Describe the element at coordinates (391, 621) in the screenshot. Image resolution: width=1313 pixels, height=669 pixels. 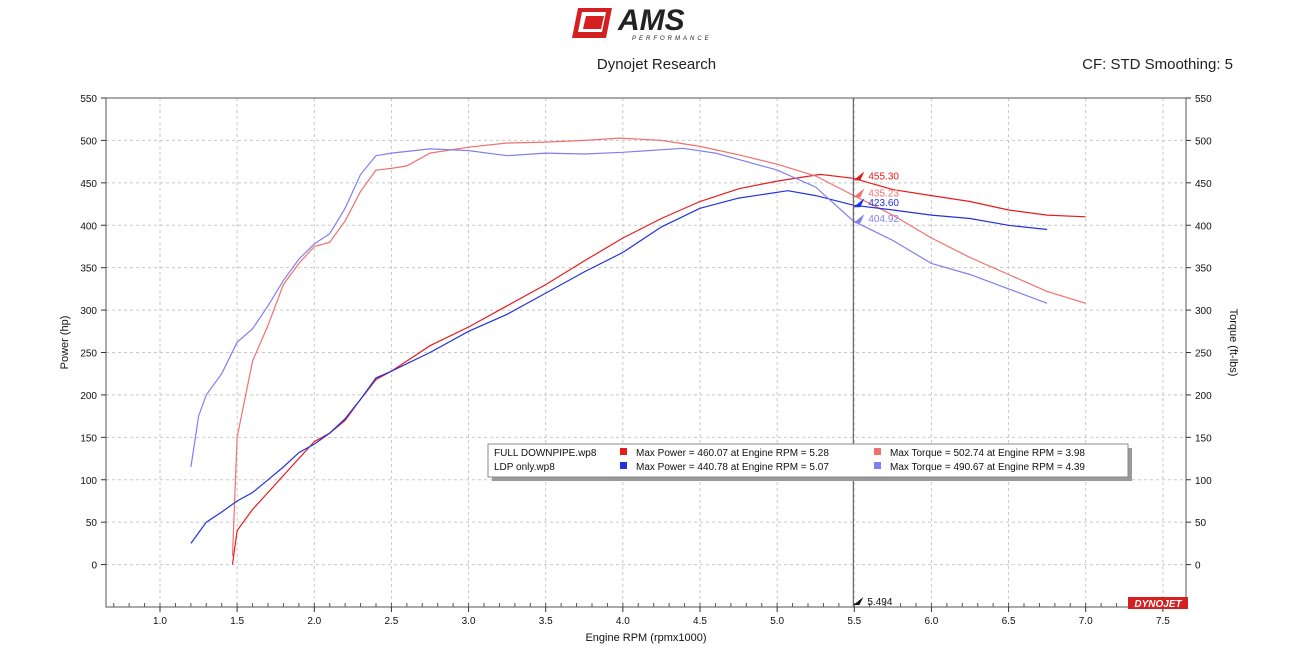
I see `x-tick-label: 2.5` at that location.